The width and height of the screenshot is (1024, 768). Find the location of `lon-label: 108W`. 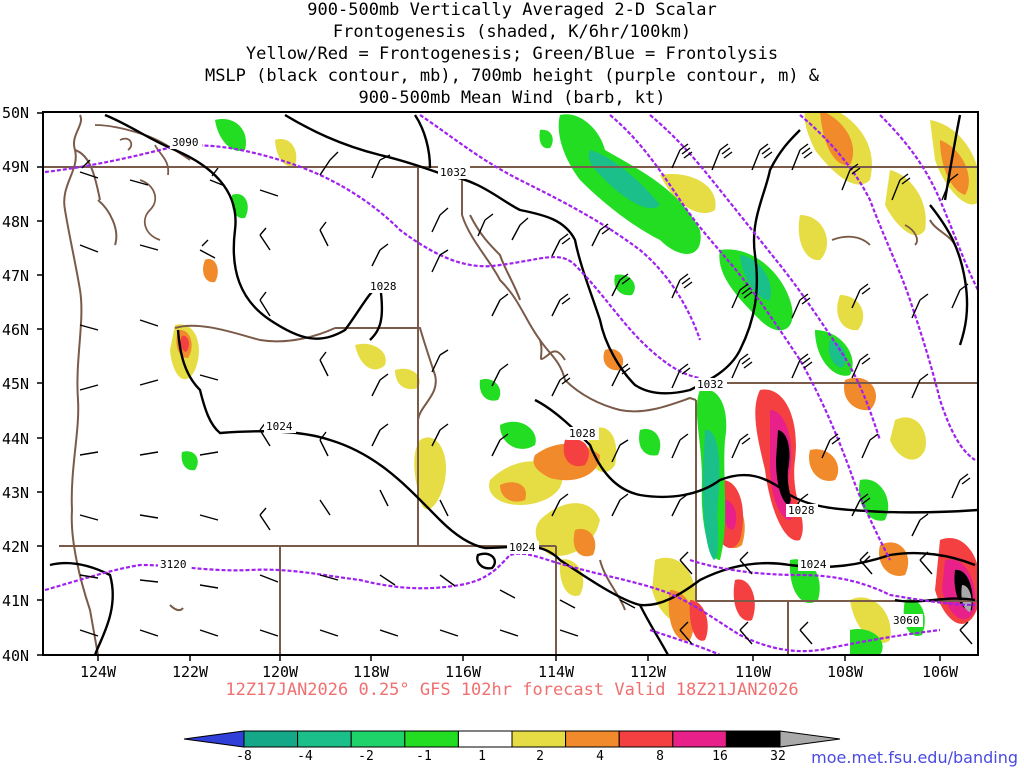

lon-label: 108W is located at coordinates (845, 672).